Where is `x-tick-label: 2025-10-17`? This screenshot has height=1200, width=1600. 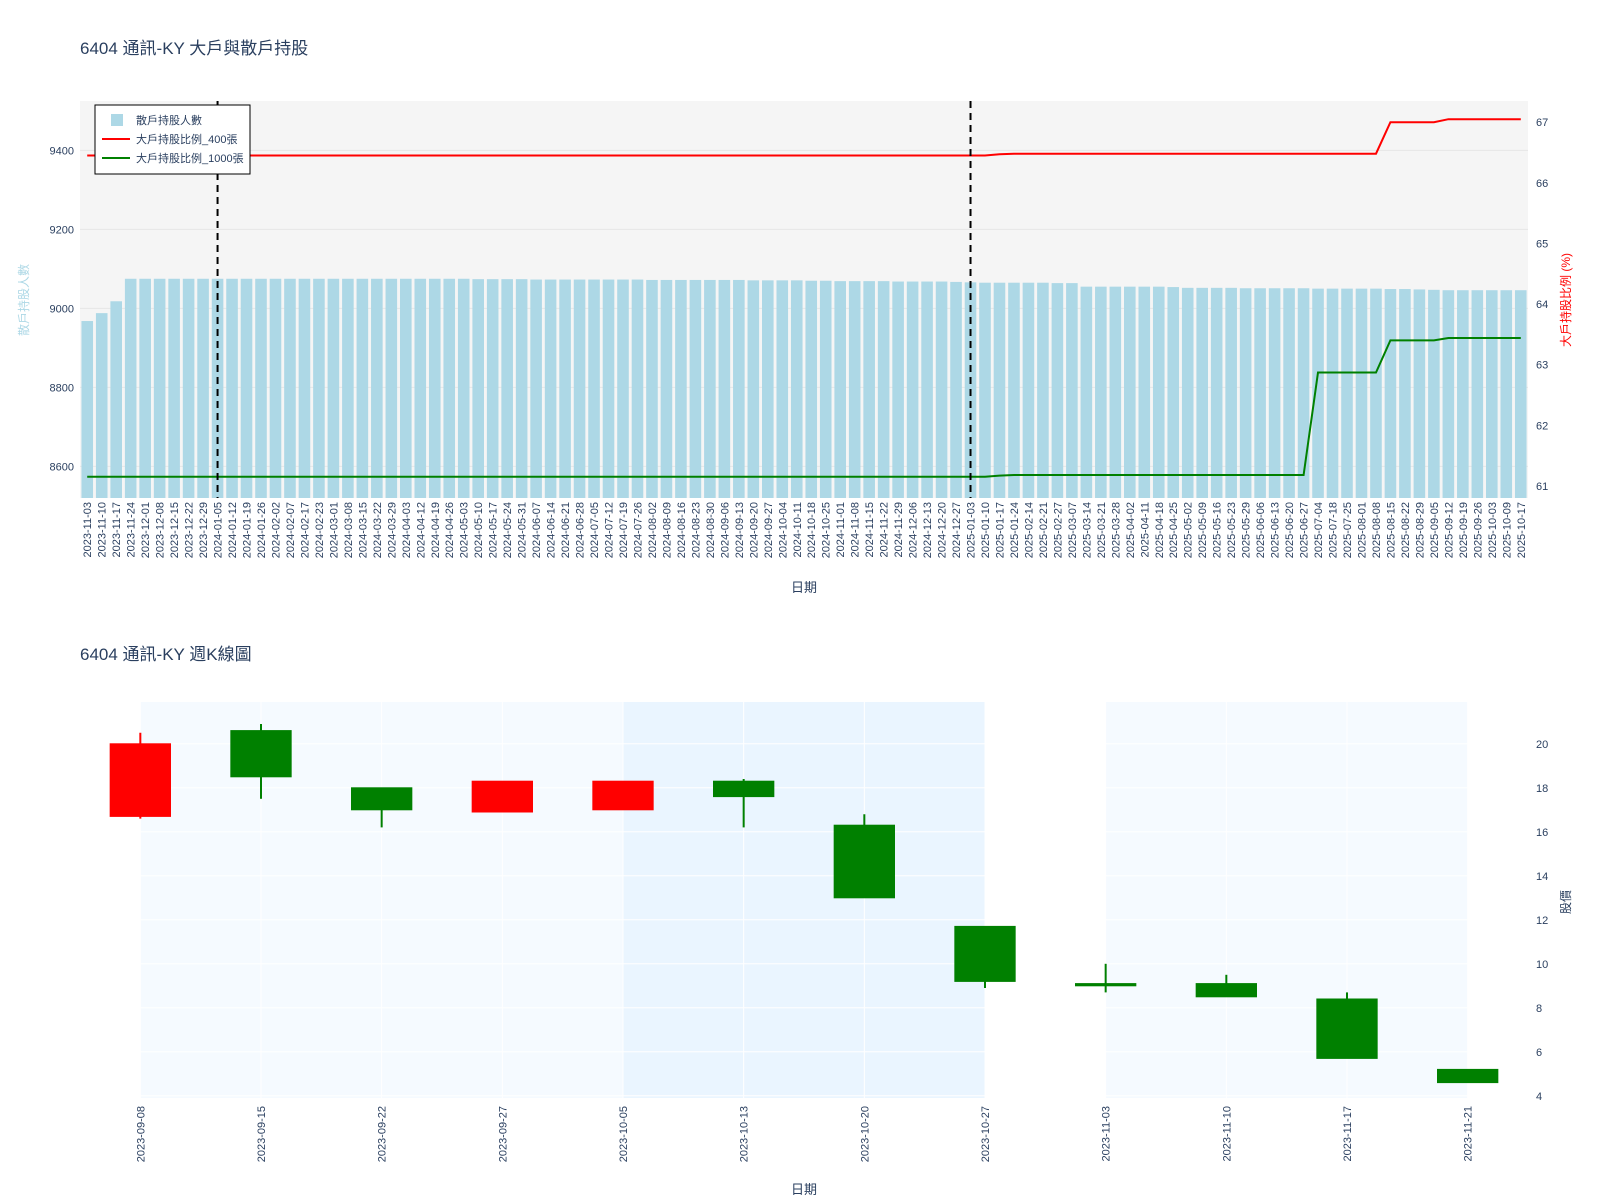
x-tick-label: 2025-10-17 is located at coordinates (1522, 530).